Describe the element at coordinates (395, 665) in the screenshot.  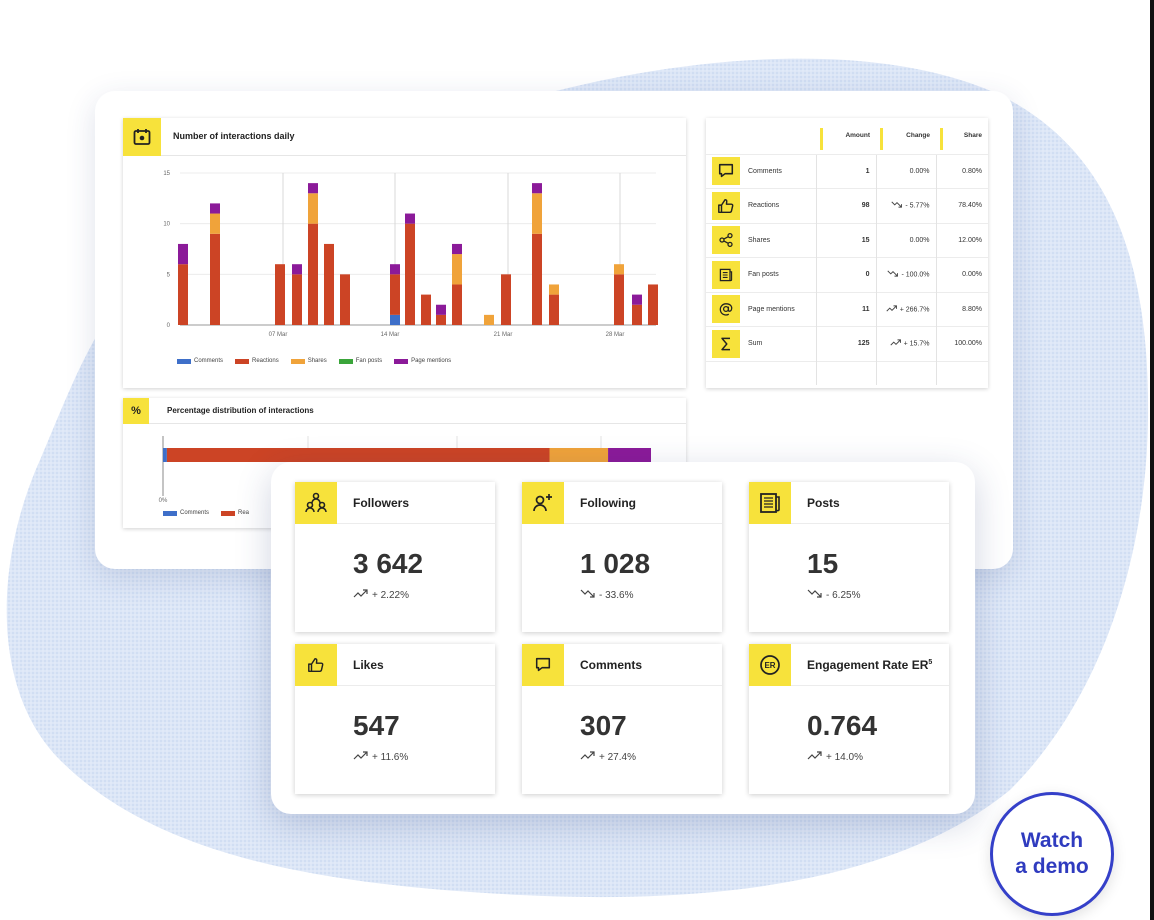
I see `kpi-header: Likes` at that location.